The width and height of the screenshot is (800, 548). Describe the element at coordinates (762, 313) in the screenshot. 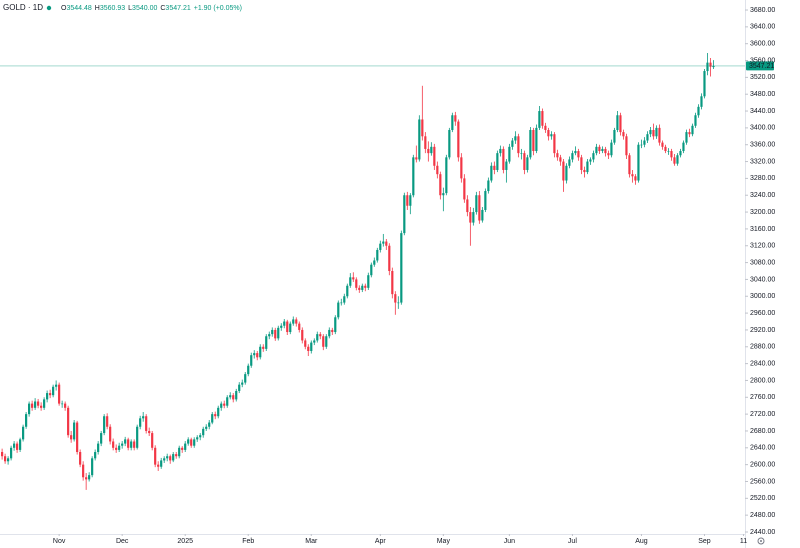

I see `y-tick-label: 2960.00` at that location.